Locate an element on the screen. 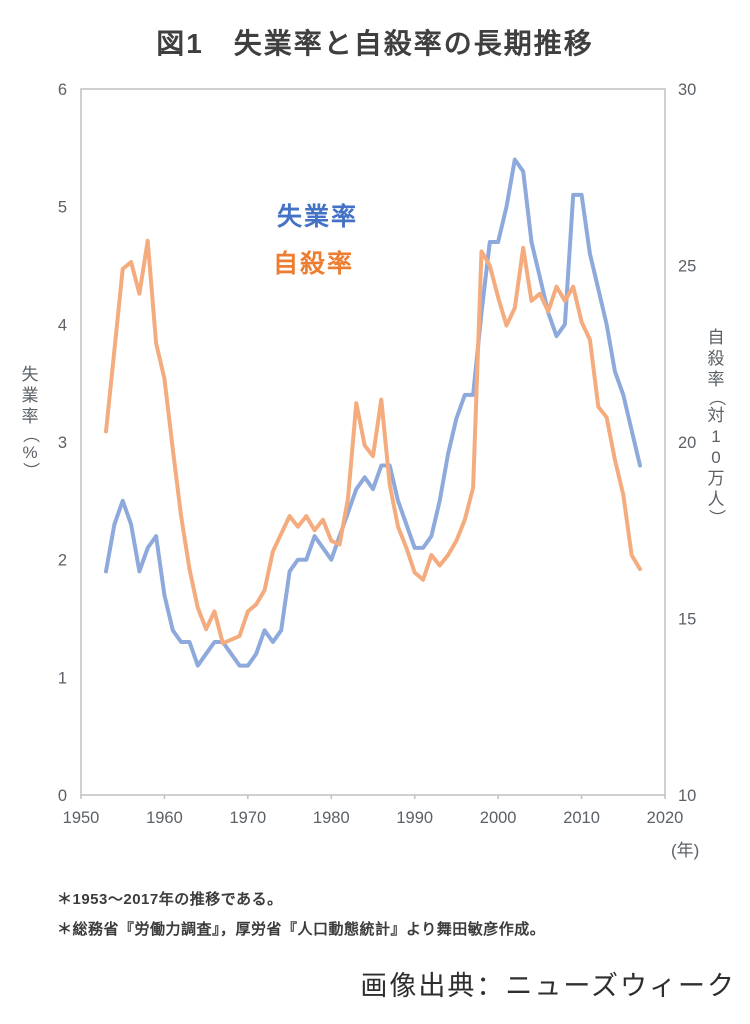  x-axis-unit-label: (年) is located at coordinates (685, 850).